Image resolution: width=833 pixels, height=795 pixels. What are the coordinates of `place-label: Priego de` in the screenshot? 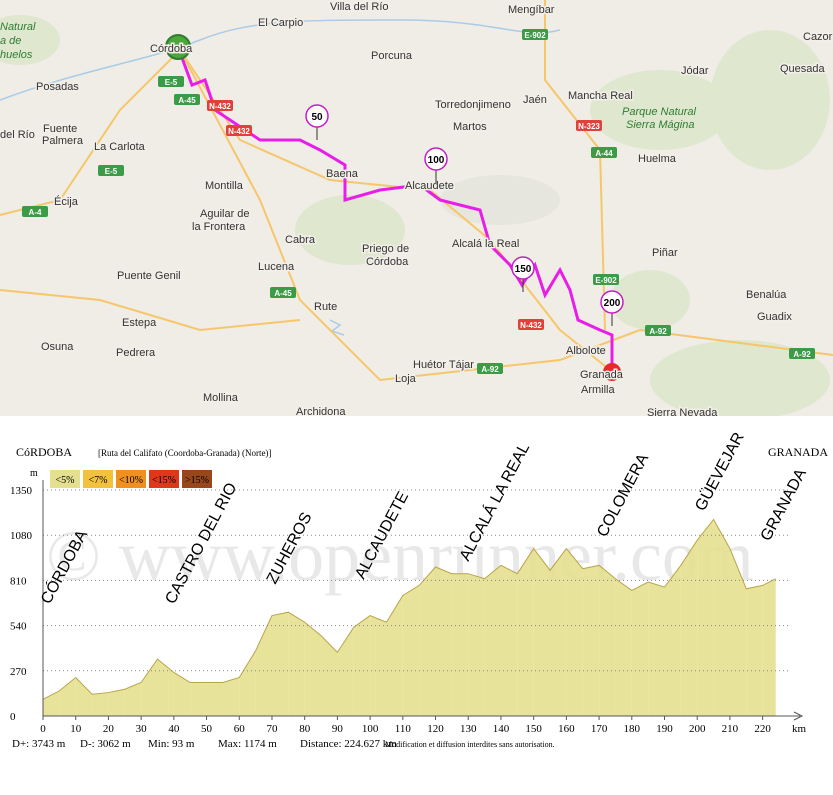 It's located at (385, 249).